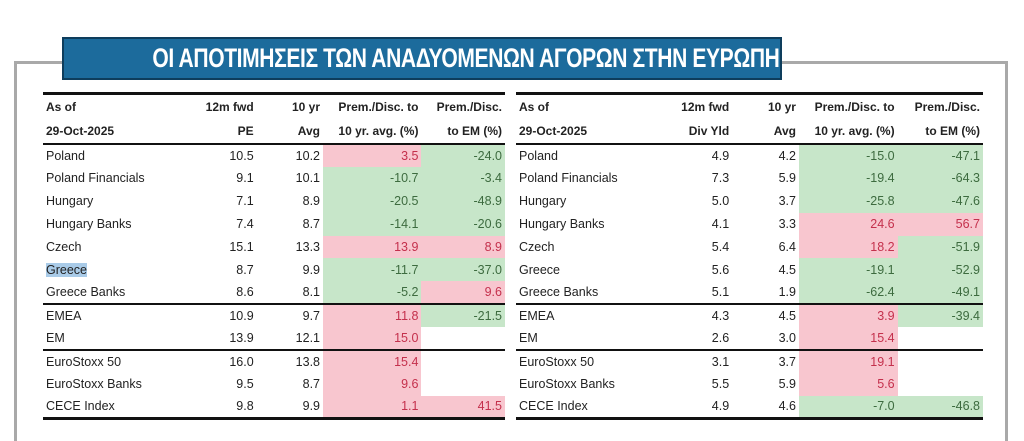 The image size is (1024, 441). Describe the element at coordinates (940, 270) in the screenshot. I see `prem-disc-em-cell: -52.9` at that location.